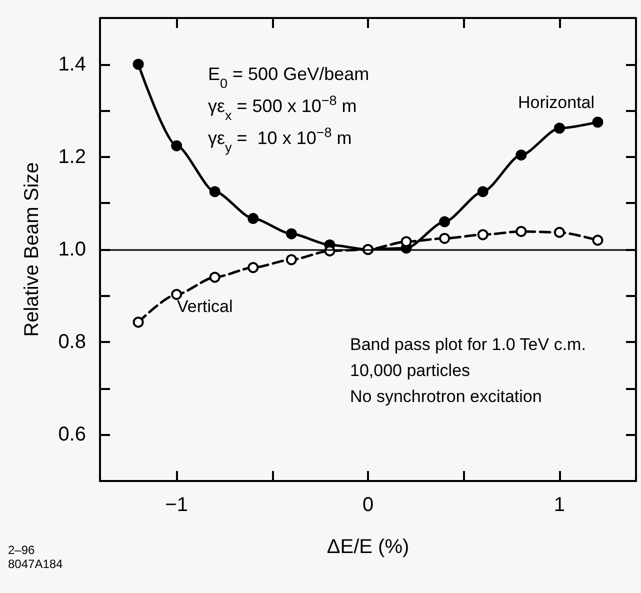  What do you see at coordinates (446, 396) in the screenshot?
I see `annotation: No synchrotron excitation` at bounding box center [446, 396].